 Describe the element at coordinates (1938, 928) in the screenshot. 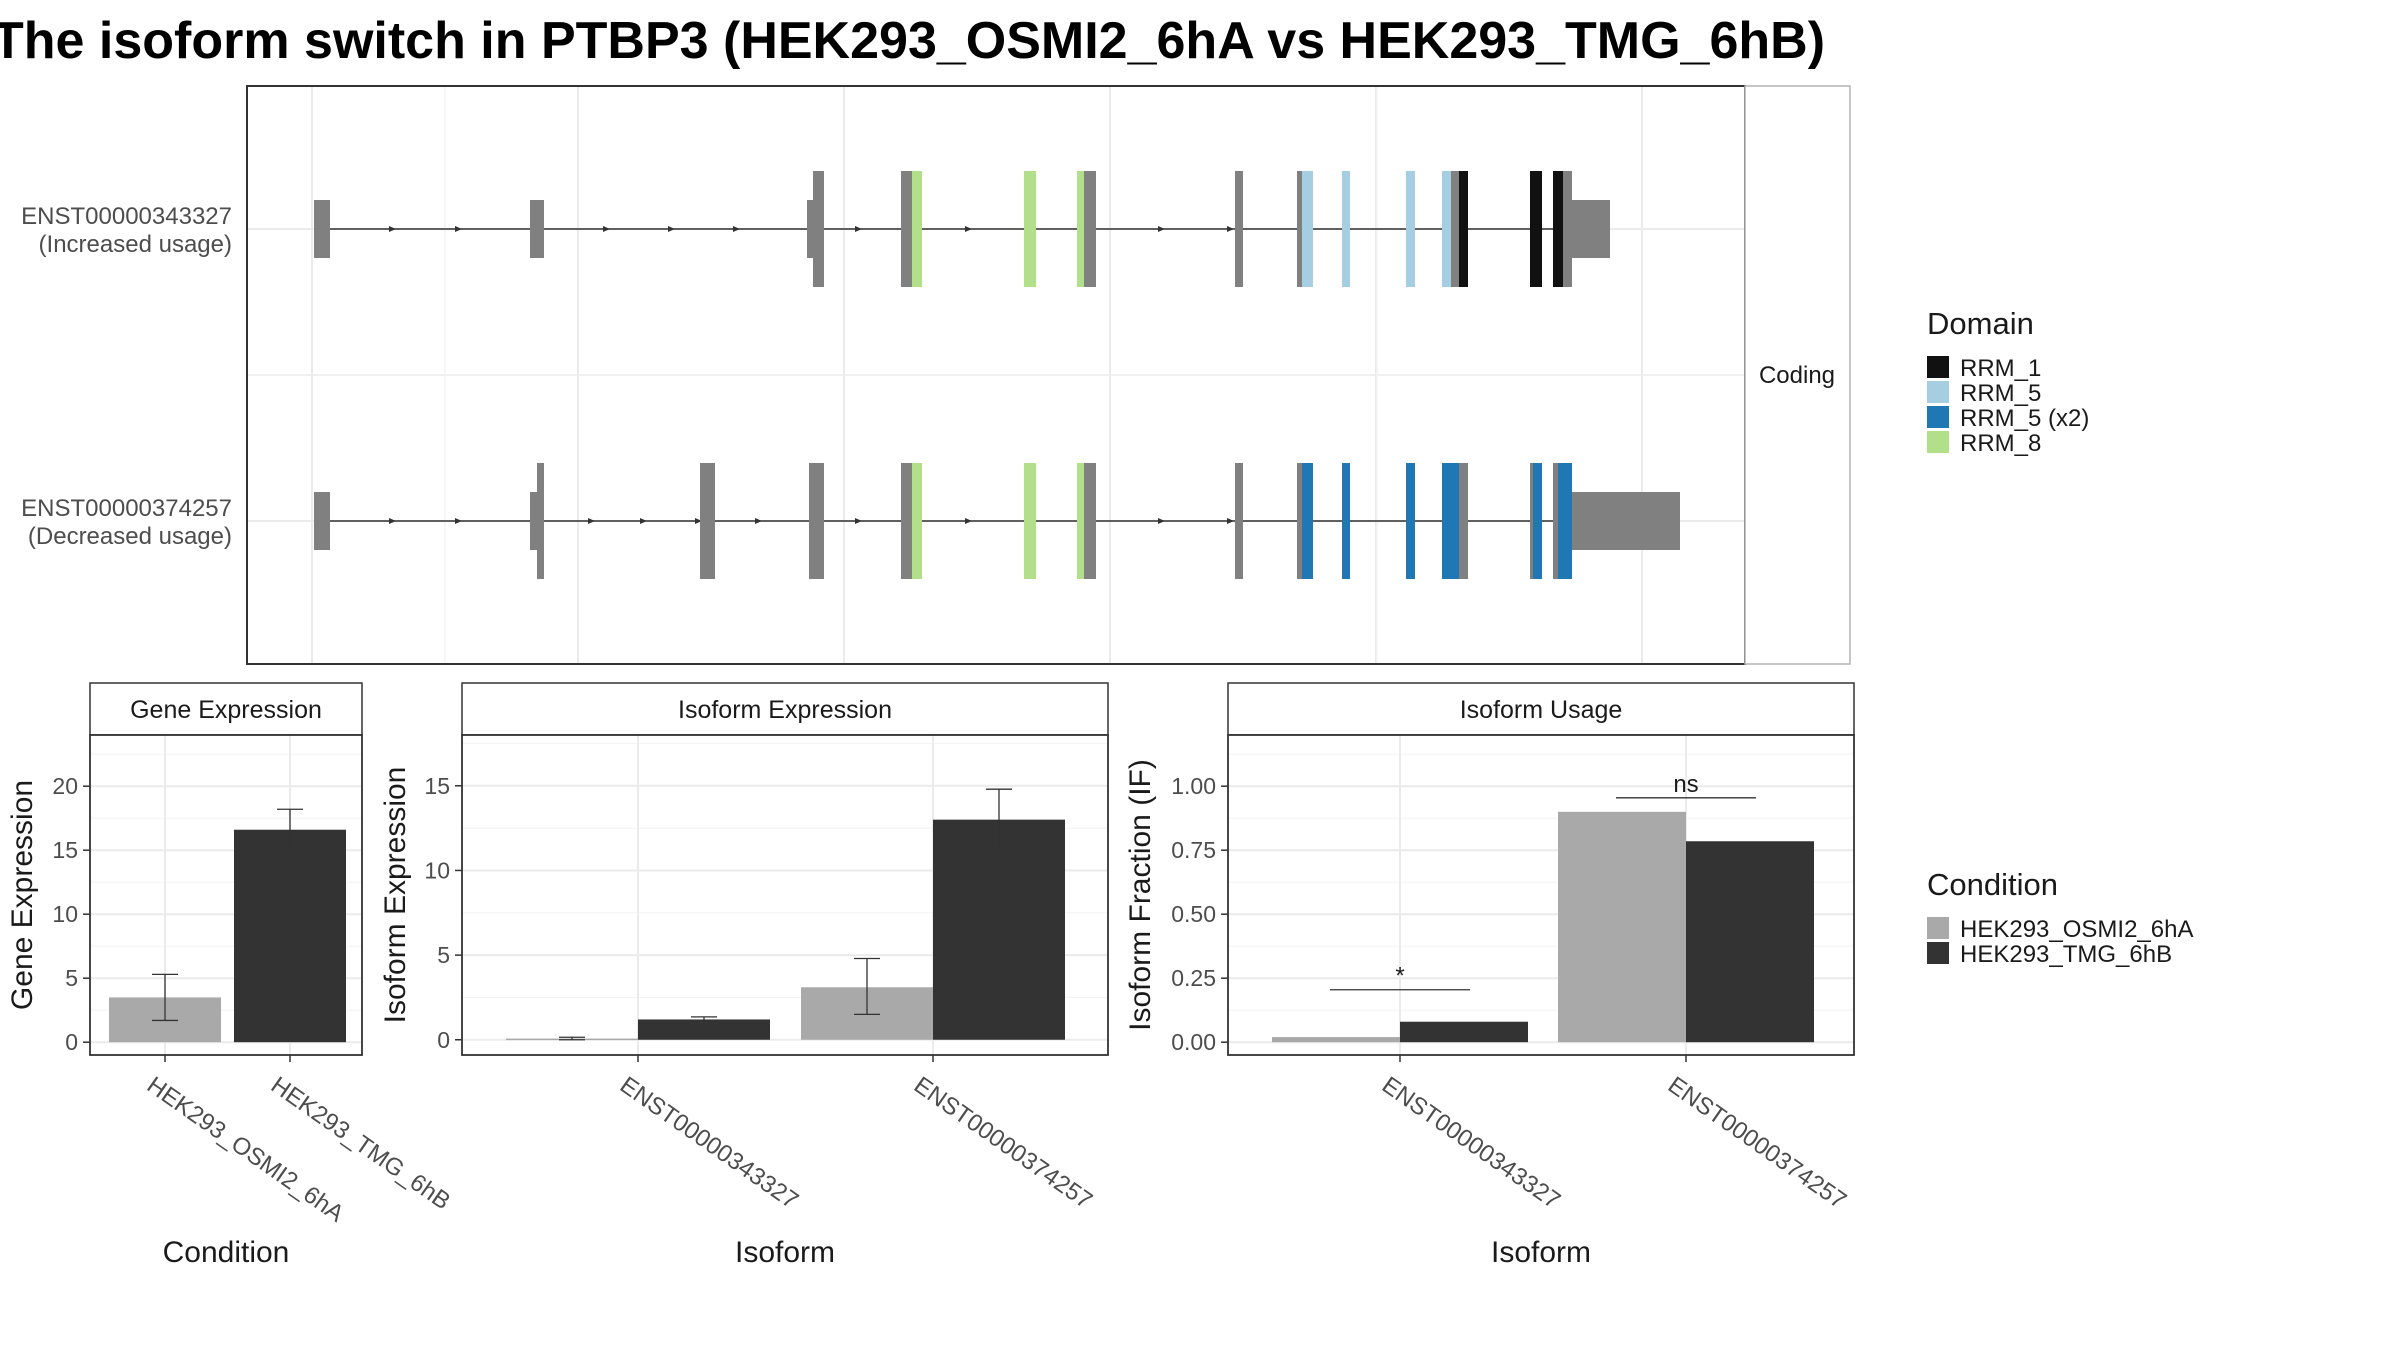

I see `legend-key-condition-a` at that location.